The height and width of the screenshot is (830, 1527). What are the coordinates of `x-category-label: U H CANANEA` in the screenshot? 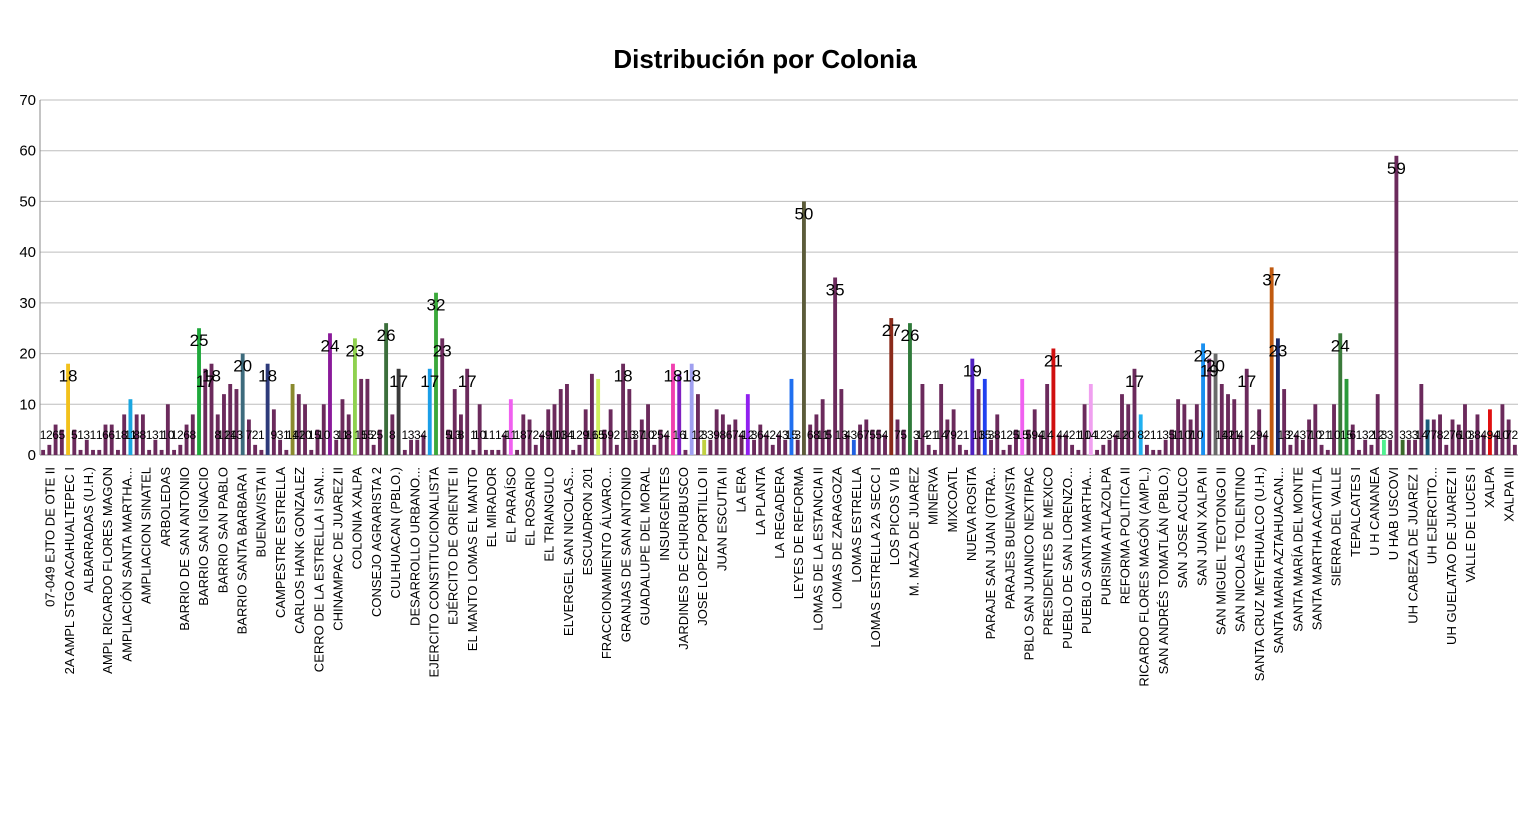 It's located at (1374, 511).